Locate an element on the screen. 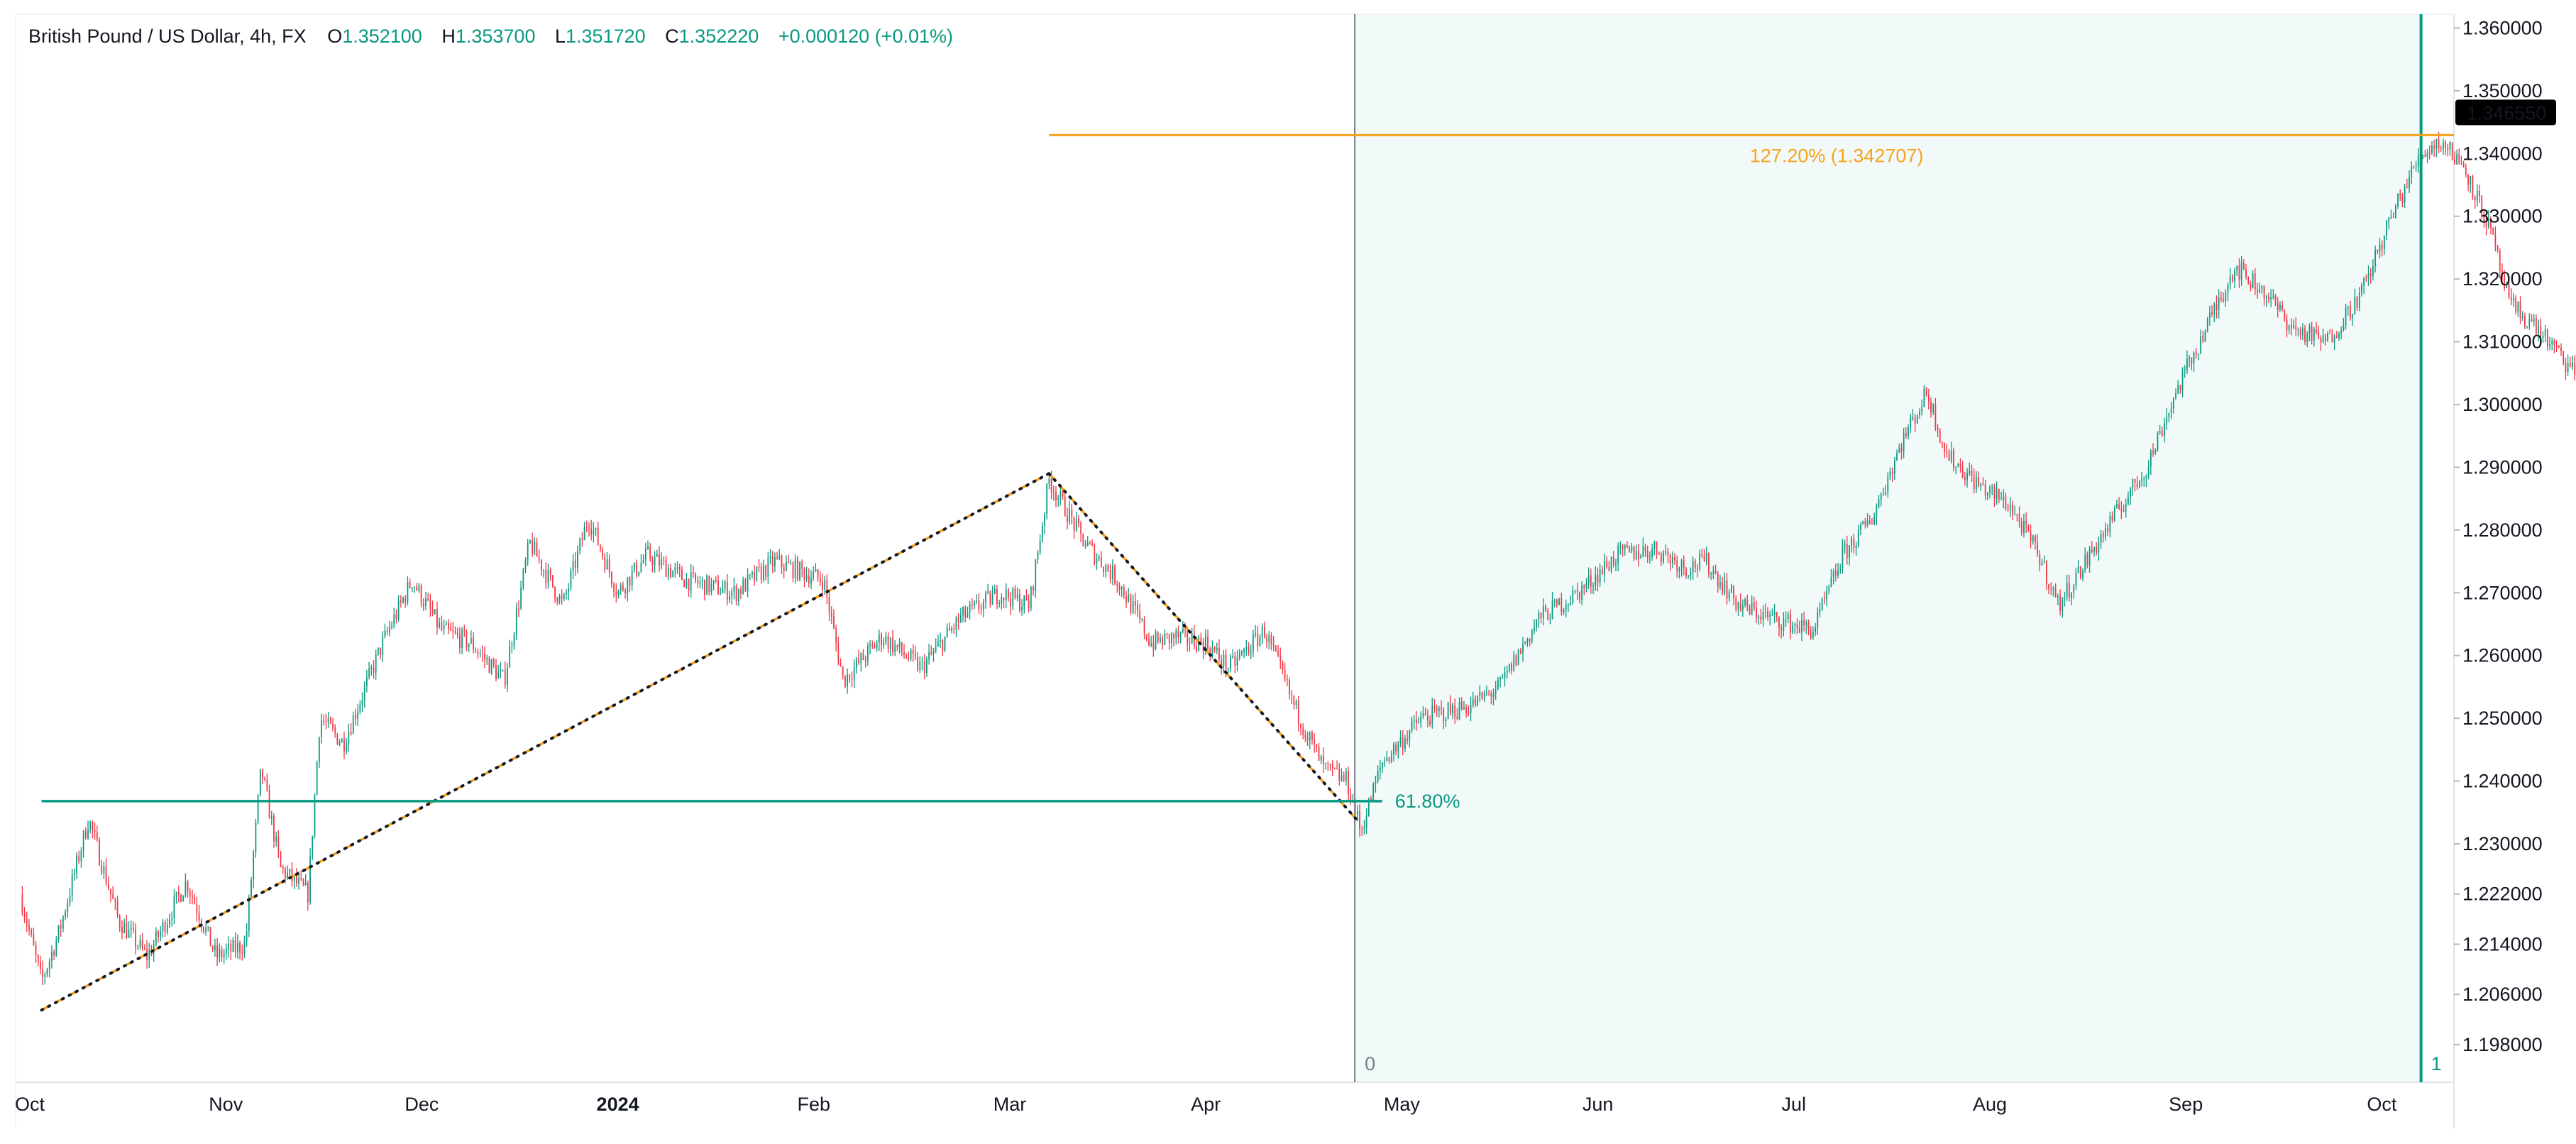  time-tick-label: Oct is located at coordinates (30, 1105).